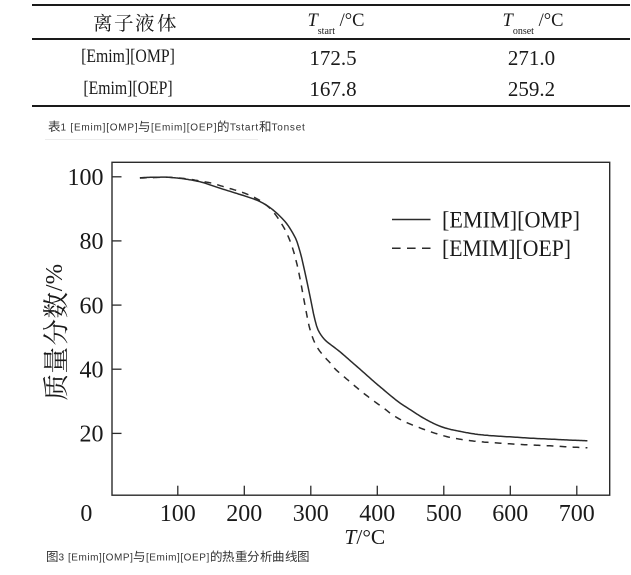 The image size is (631, 575). What do you see at coordinates (577, 514) in the screenshot?
I see `svg-text: 700` at bounding box center [577, 514].